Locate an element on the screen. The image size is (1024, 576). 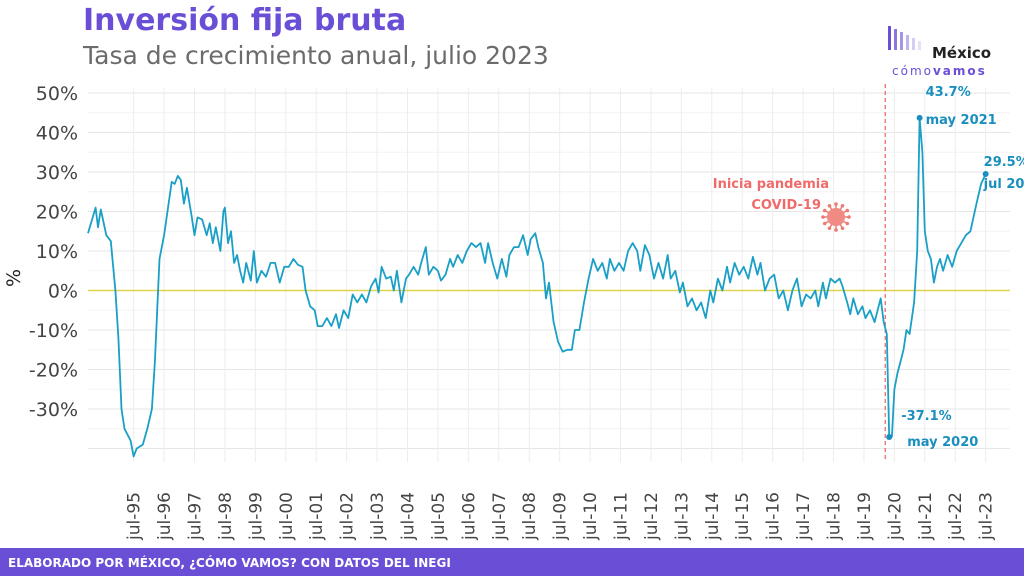
mexico-como-vamos-logo: México cómovamos is located at coordinates (948, 54).